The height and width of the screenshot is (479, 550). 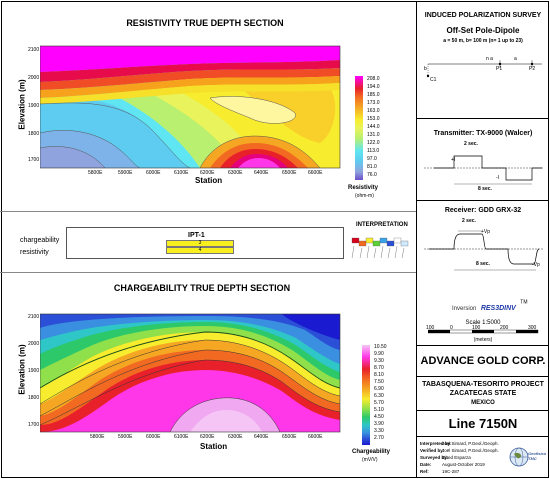 I want to click on xtick: 6600E, so click(x=315, y=173).